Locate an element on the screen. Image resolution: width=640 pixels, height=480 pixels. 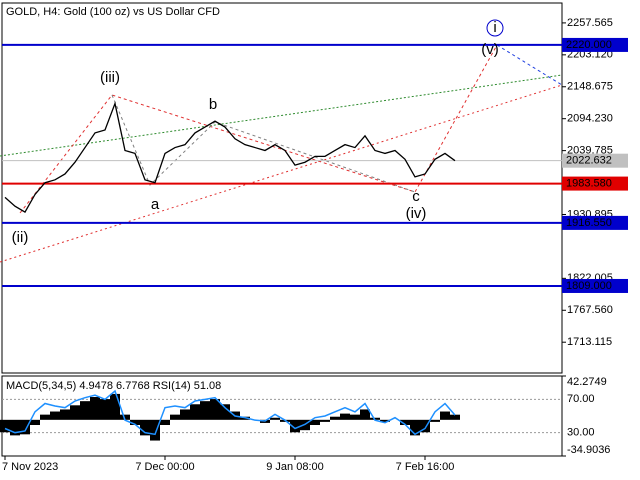
level-label: 1916.550 is located at coordinates (589, 223).